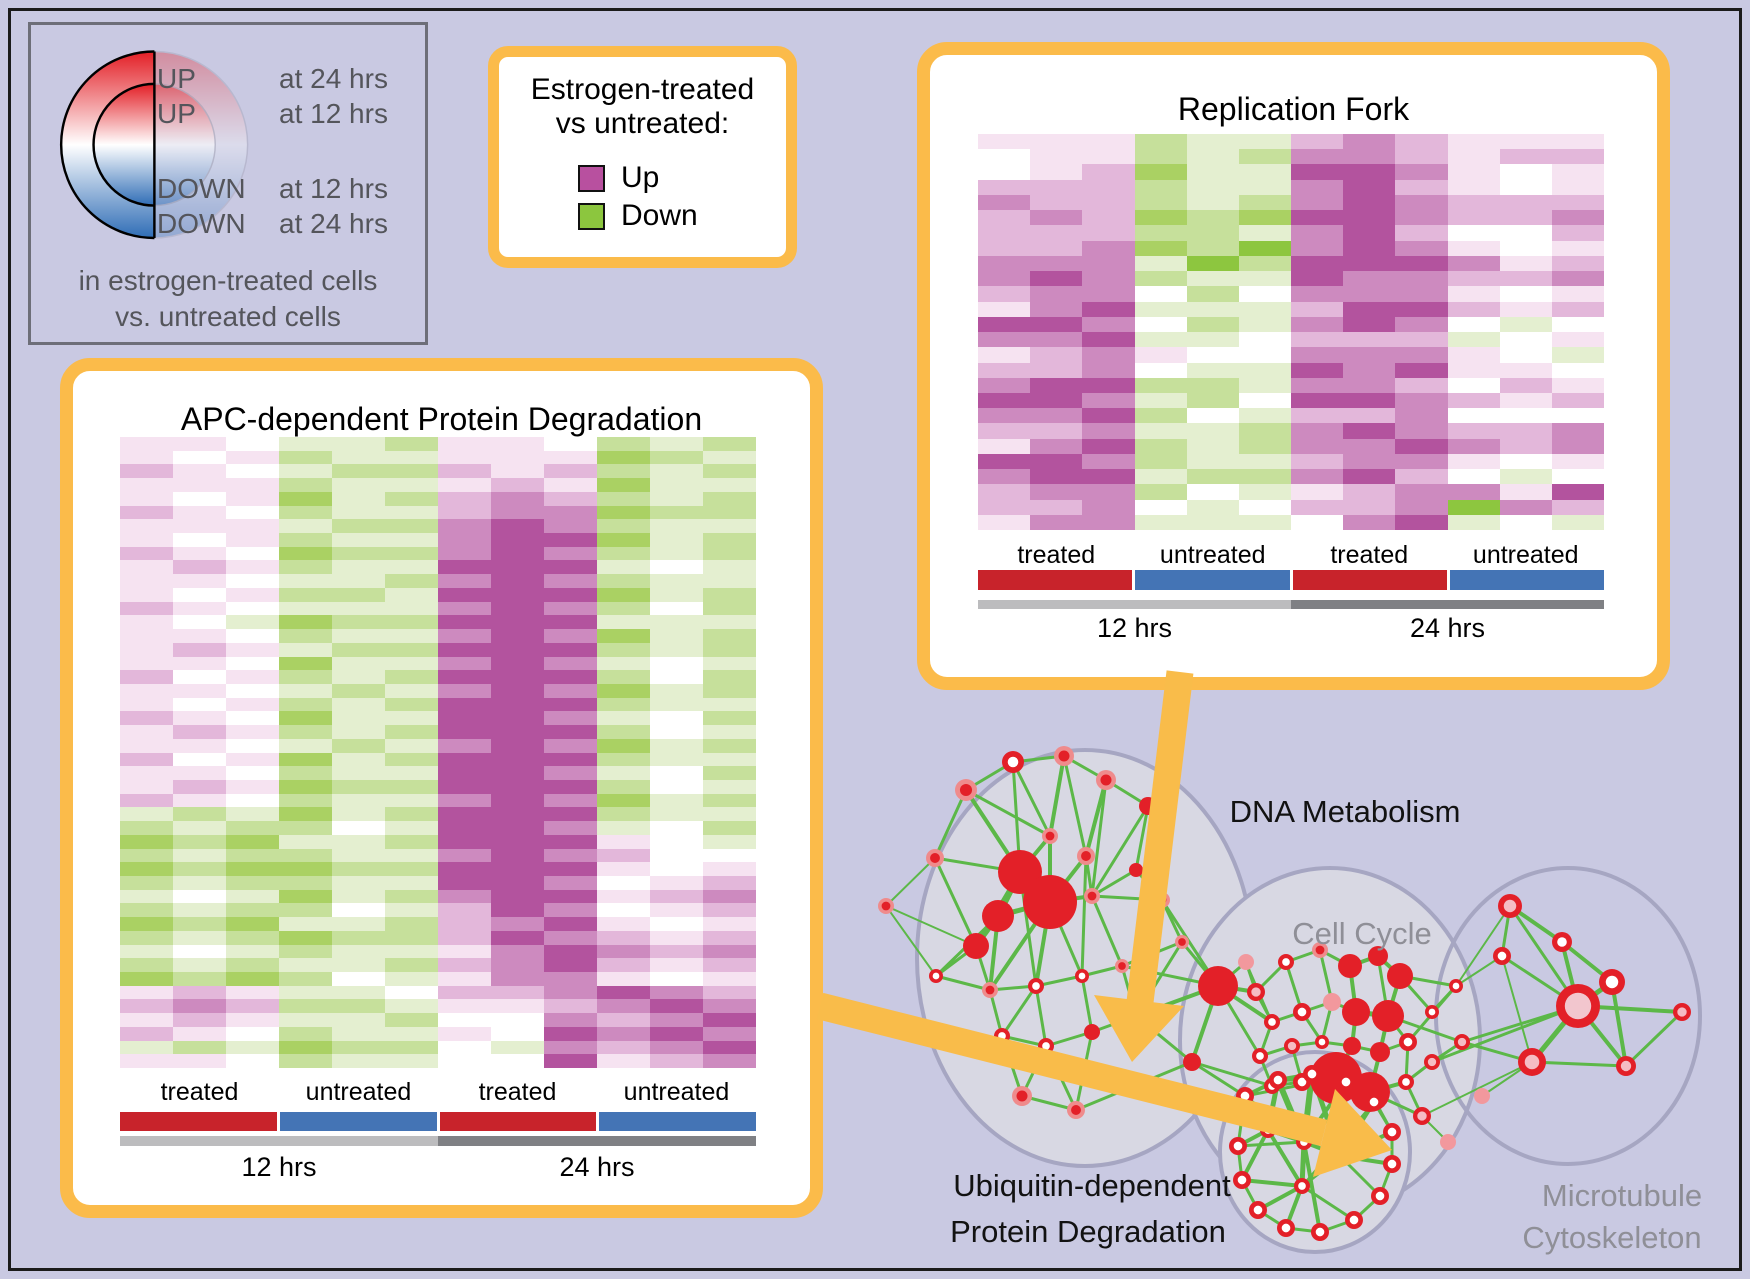 The height and width of the screenshot is (1279, 1750). Describe the element at coordinates (228, 316) in the screenshot. I see `ring-legend-footer: vs. untreated cells` at that location.